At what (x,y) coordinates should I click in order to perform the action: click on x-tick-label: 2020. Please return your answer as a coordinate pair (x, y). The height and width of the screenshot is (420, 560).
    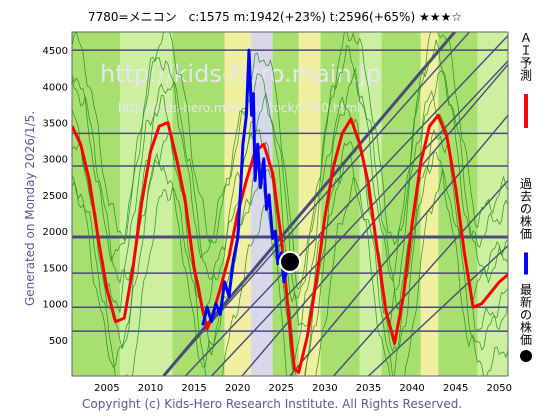
    Looking at the image, I should click on (237, 388).